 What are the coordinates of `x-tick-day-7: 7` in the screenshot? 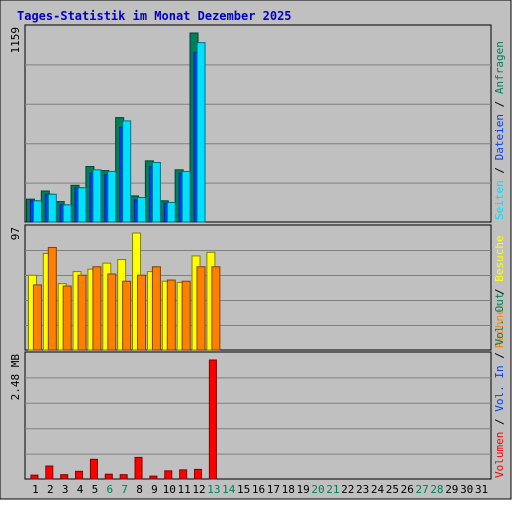 It's located at (124, 489).